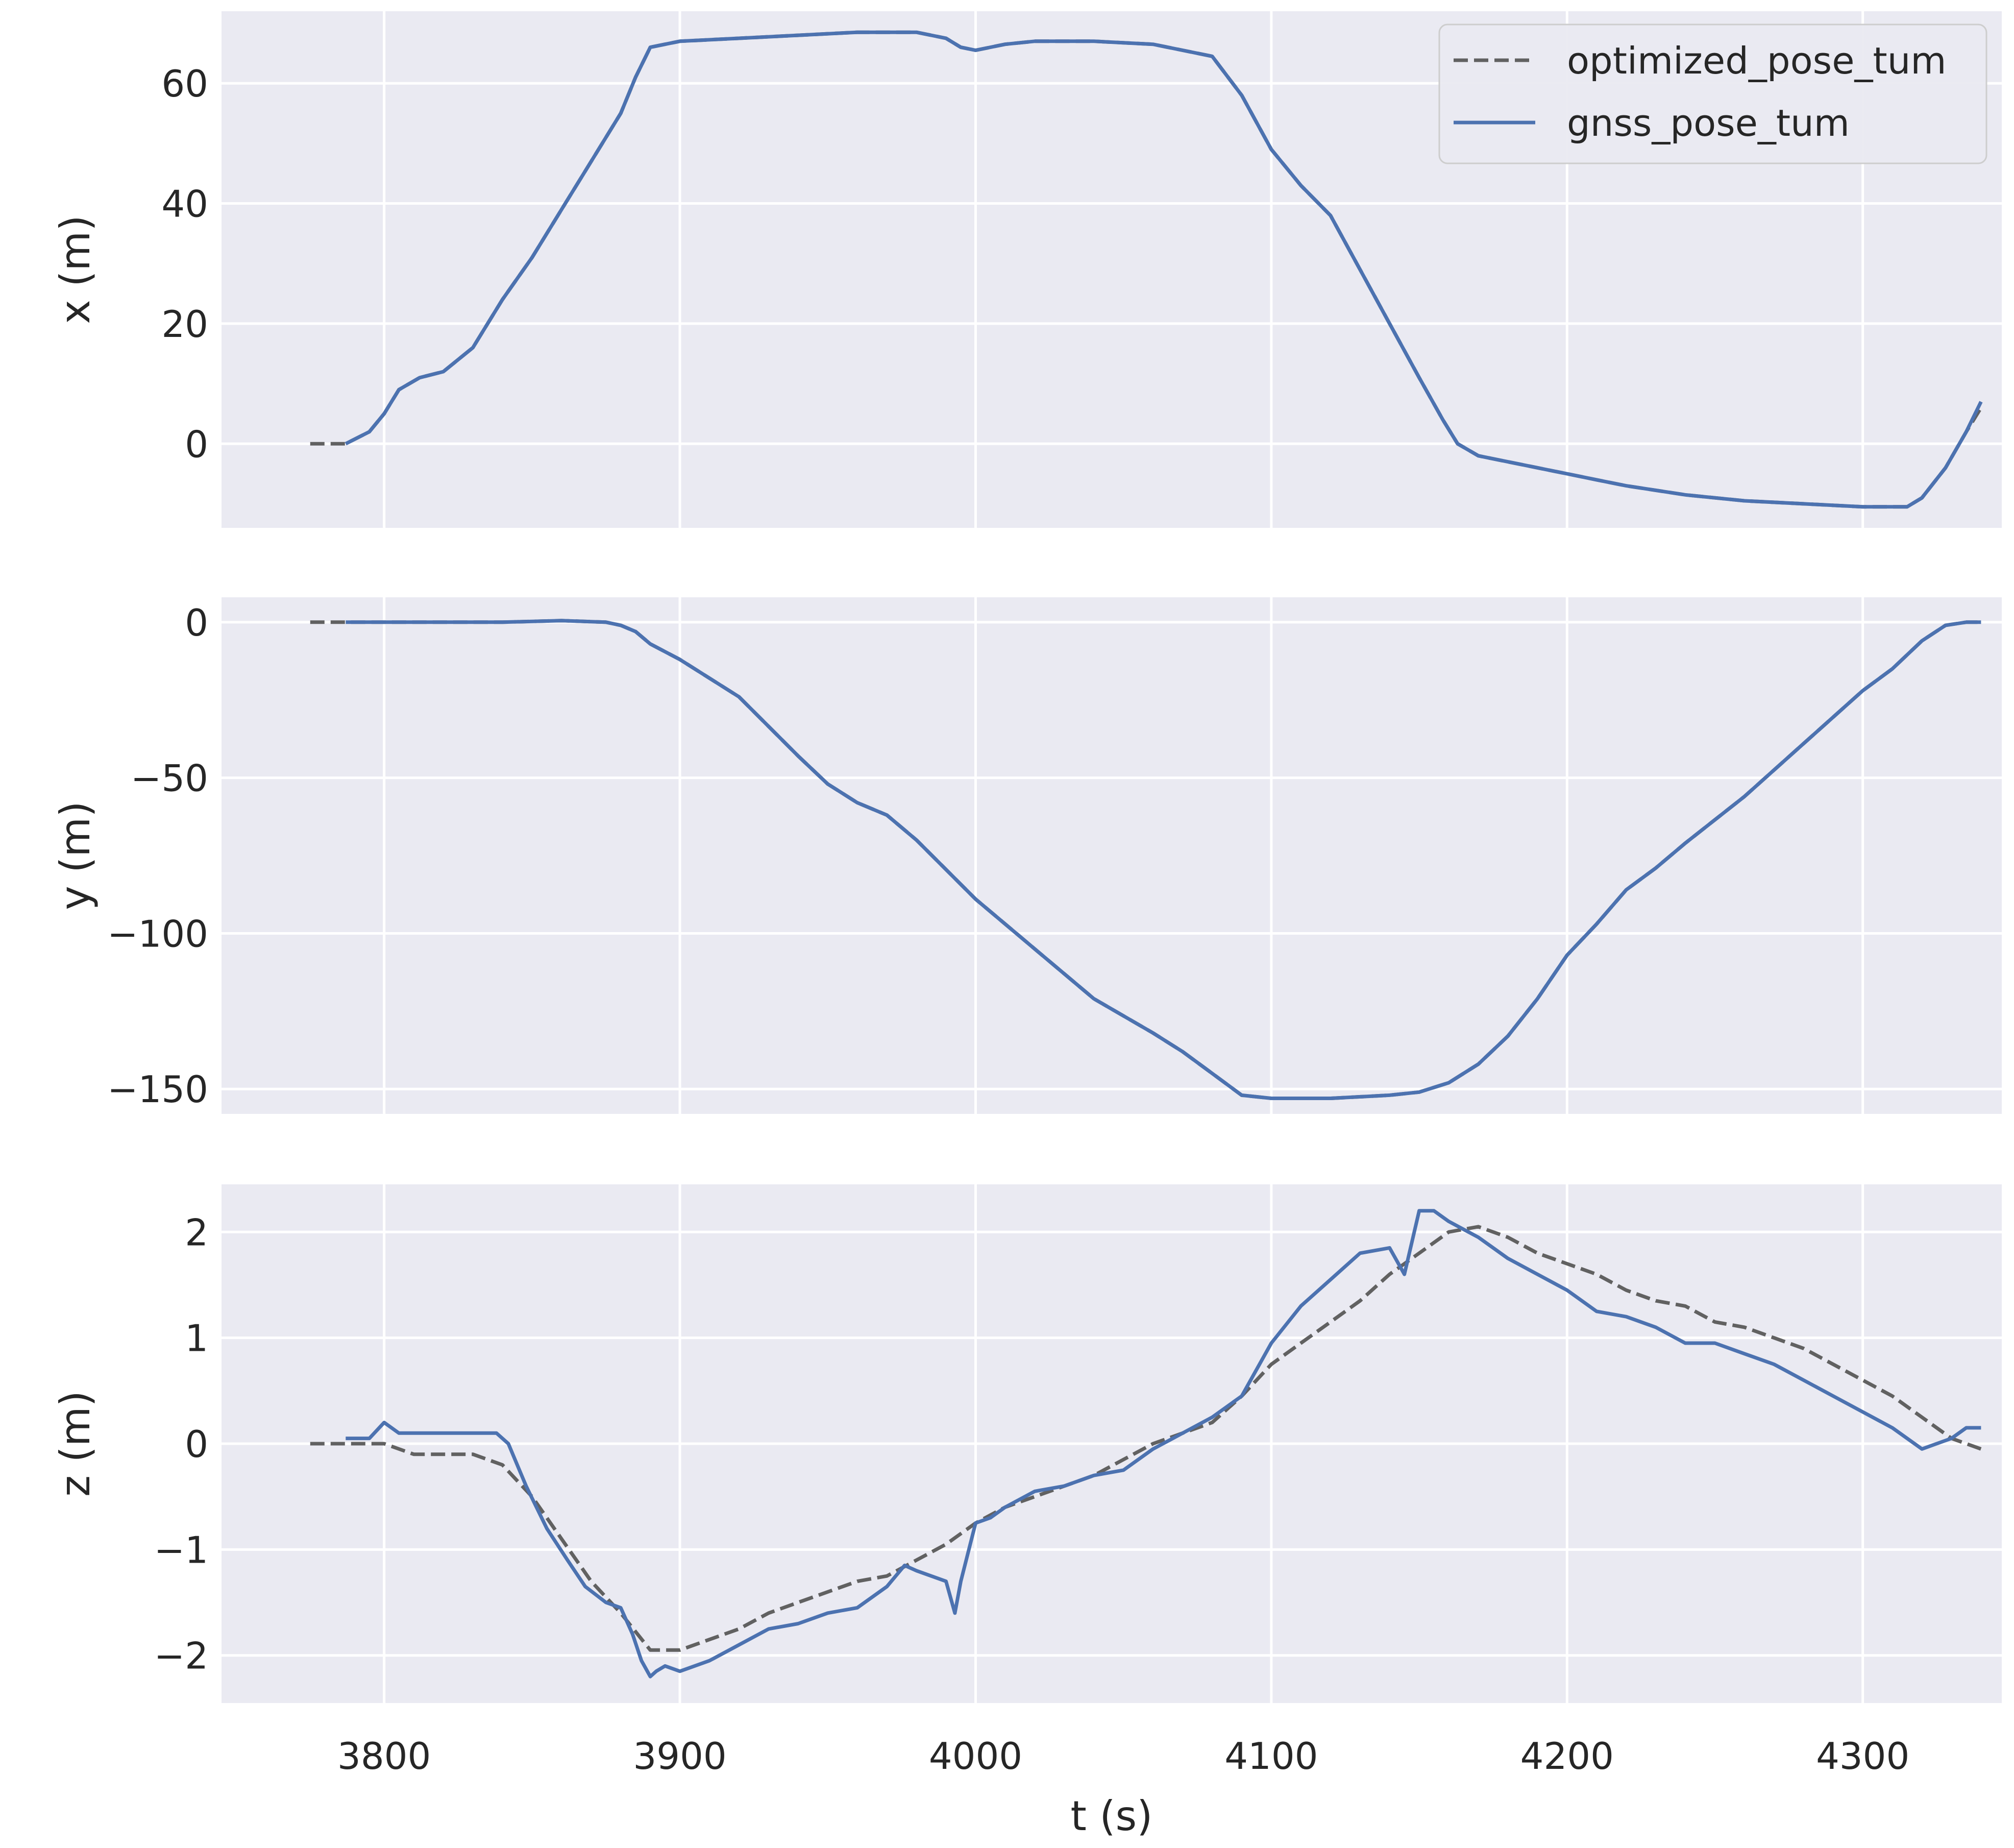  I want to click on legend: optimized_pose_tum gnss_pose_tum, so click(1712, 93).